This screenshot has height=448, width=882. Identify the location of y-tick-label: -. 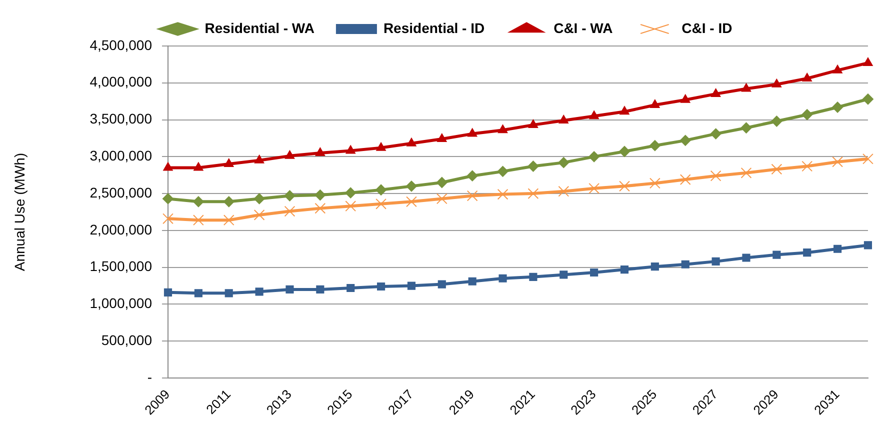
(149, 376).